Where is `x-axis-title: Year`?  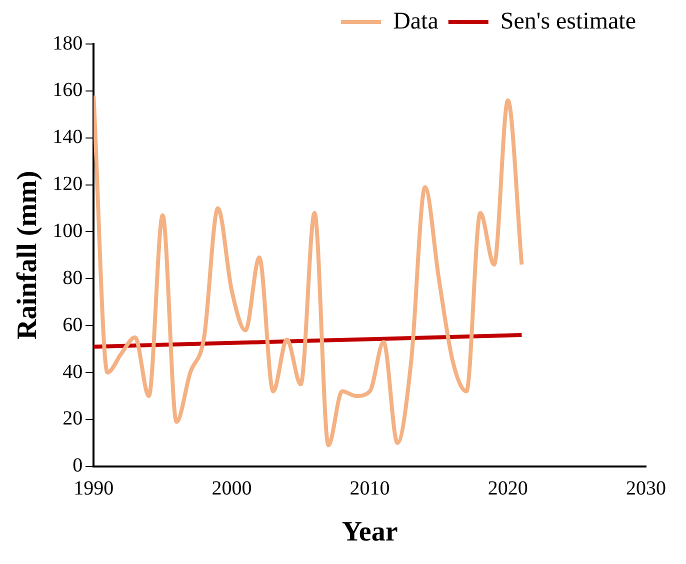 x-axis-title: Year is located at coordinates (370, 532).